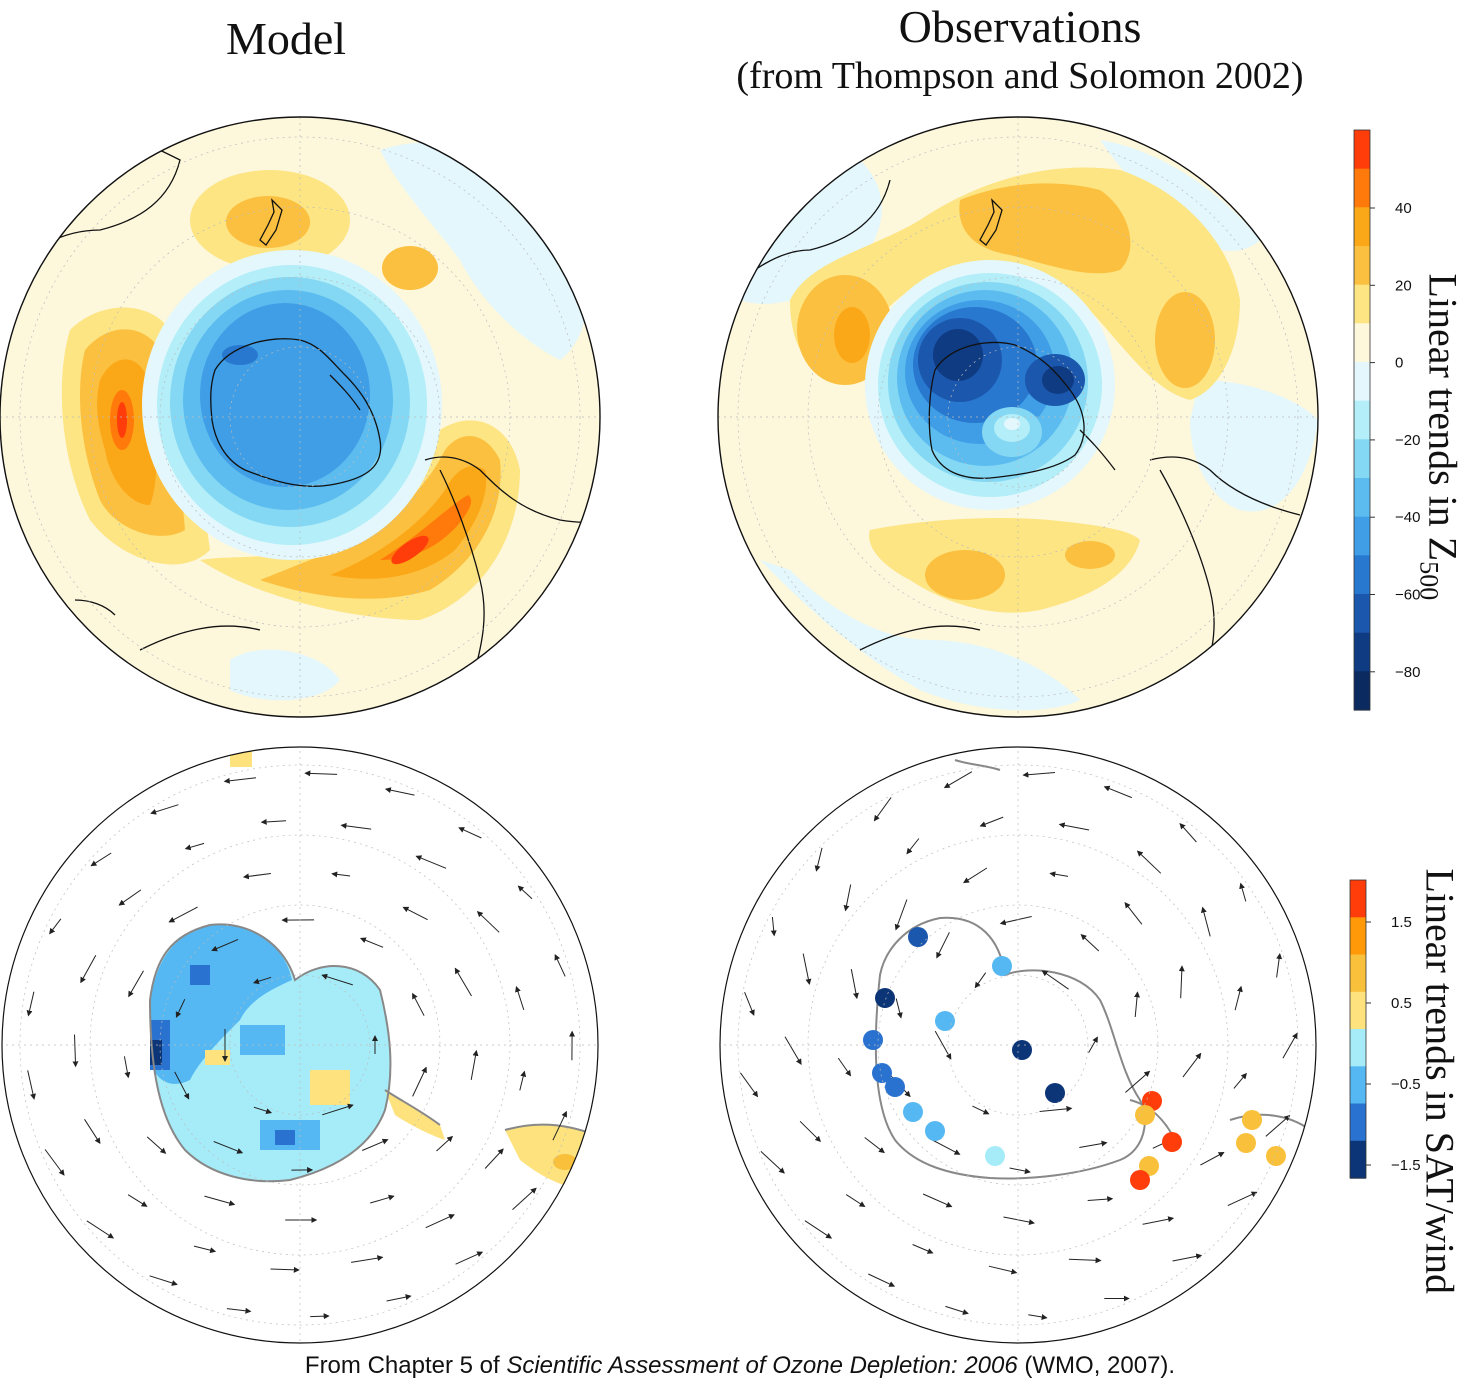 The height and width of the screenshot is (1385, 1480). Describe the element at coordinates (1406, 1165) in the screenshot. I see `sat-colorbar-tick-label: −1.5` at that location.